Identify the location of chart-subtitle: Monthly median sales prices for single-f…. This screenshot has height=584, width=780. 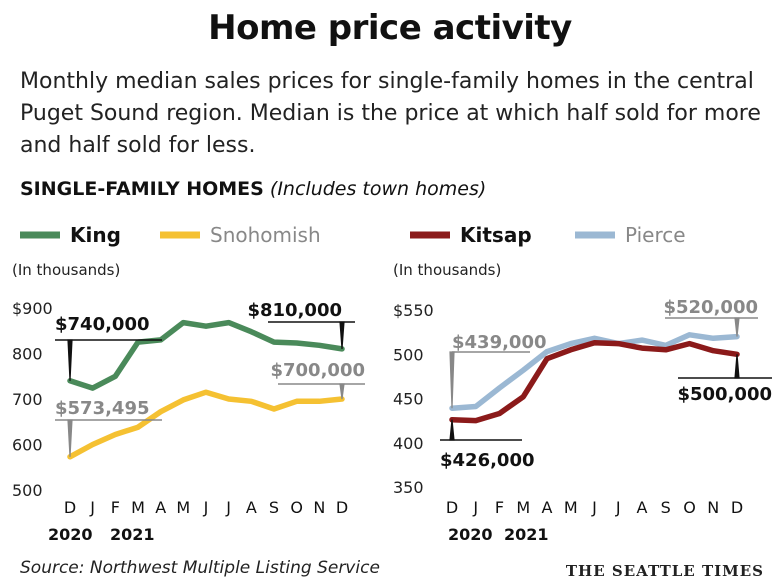
(390, 113).